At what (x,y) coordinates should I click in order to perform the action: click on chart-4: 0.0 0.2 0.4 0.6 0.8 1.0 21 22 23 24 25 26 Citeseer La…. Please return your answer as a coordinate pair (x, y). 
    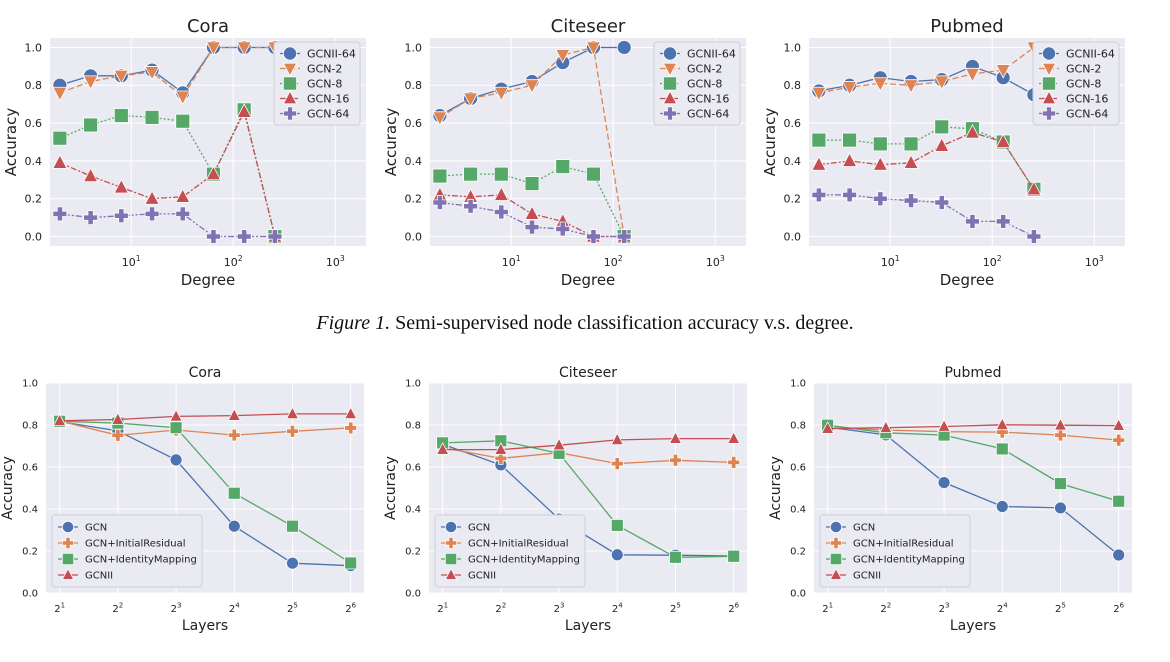
    Looking at the image, I should click on (565, 499).